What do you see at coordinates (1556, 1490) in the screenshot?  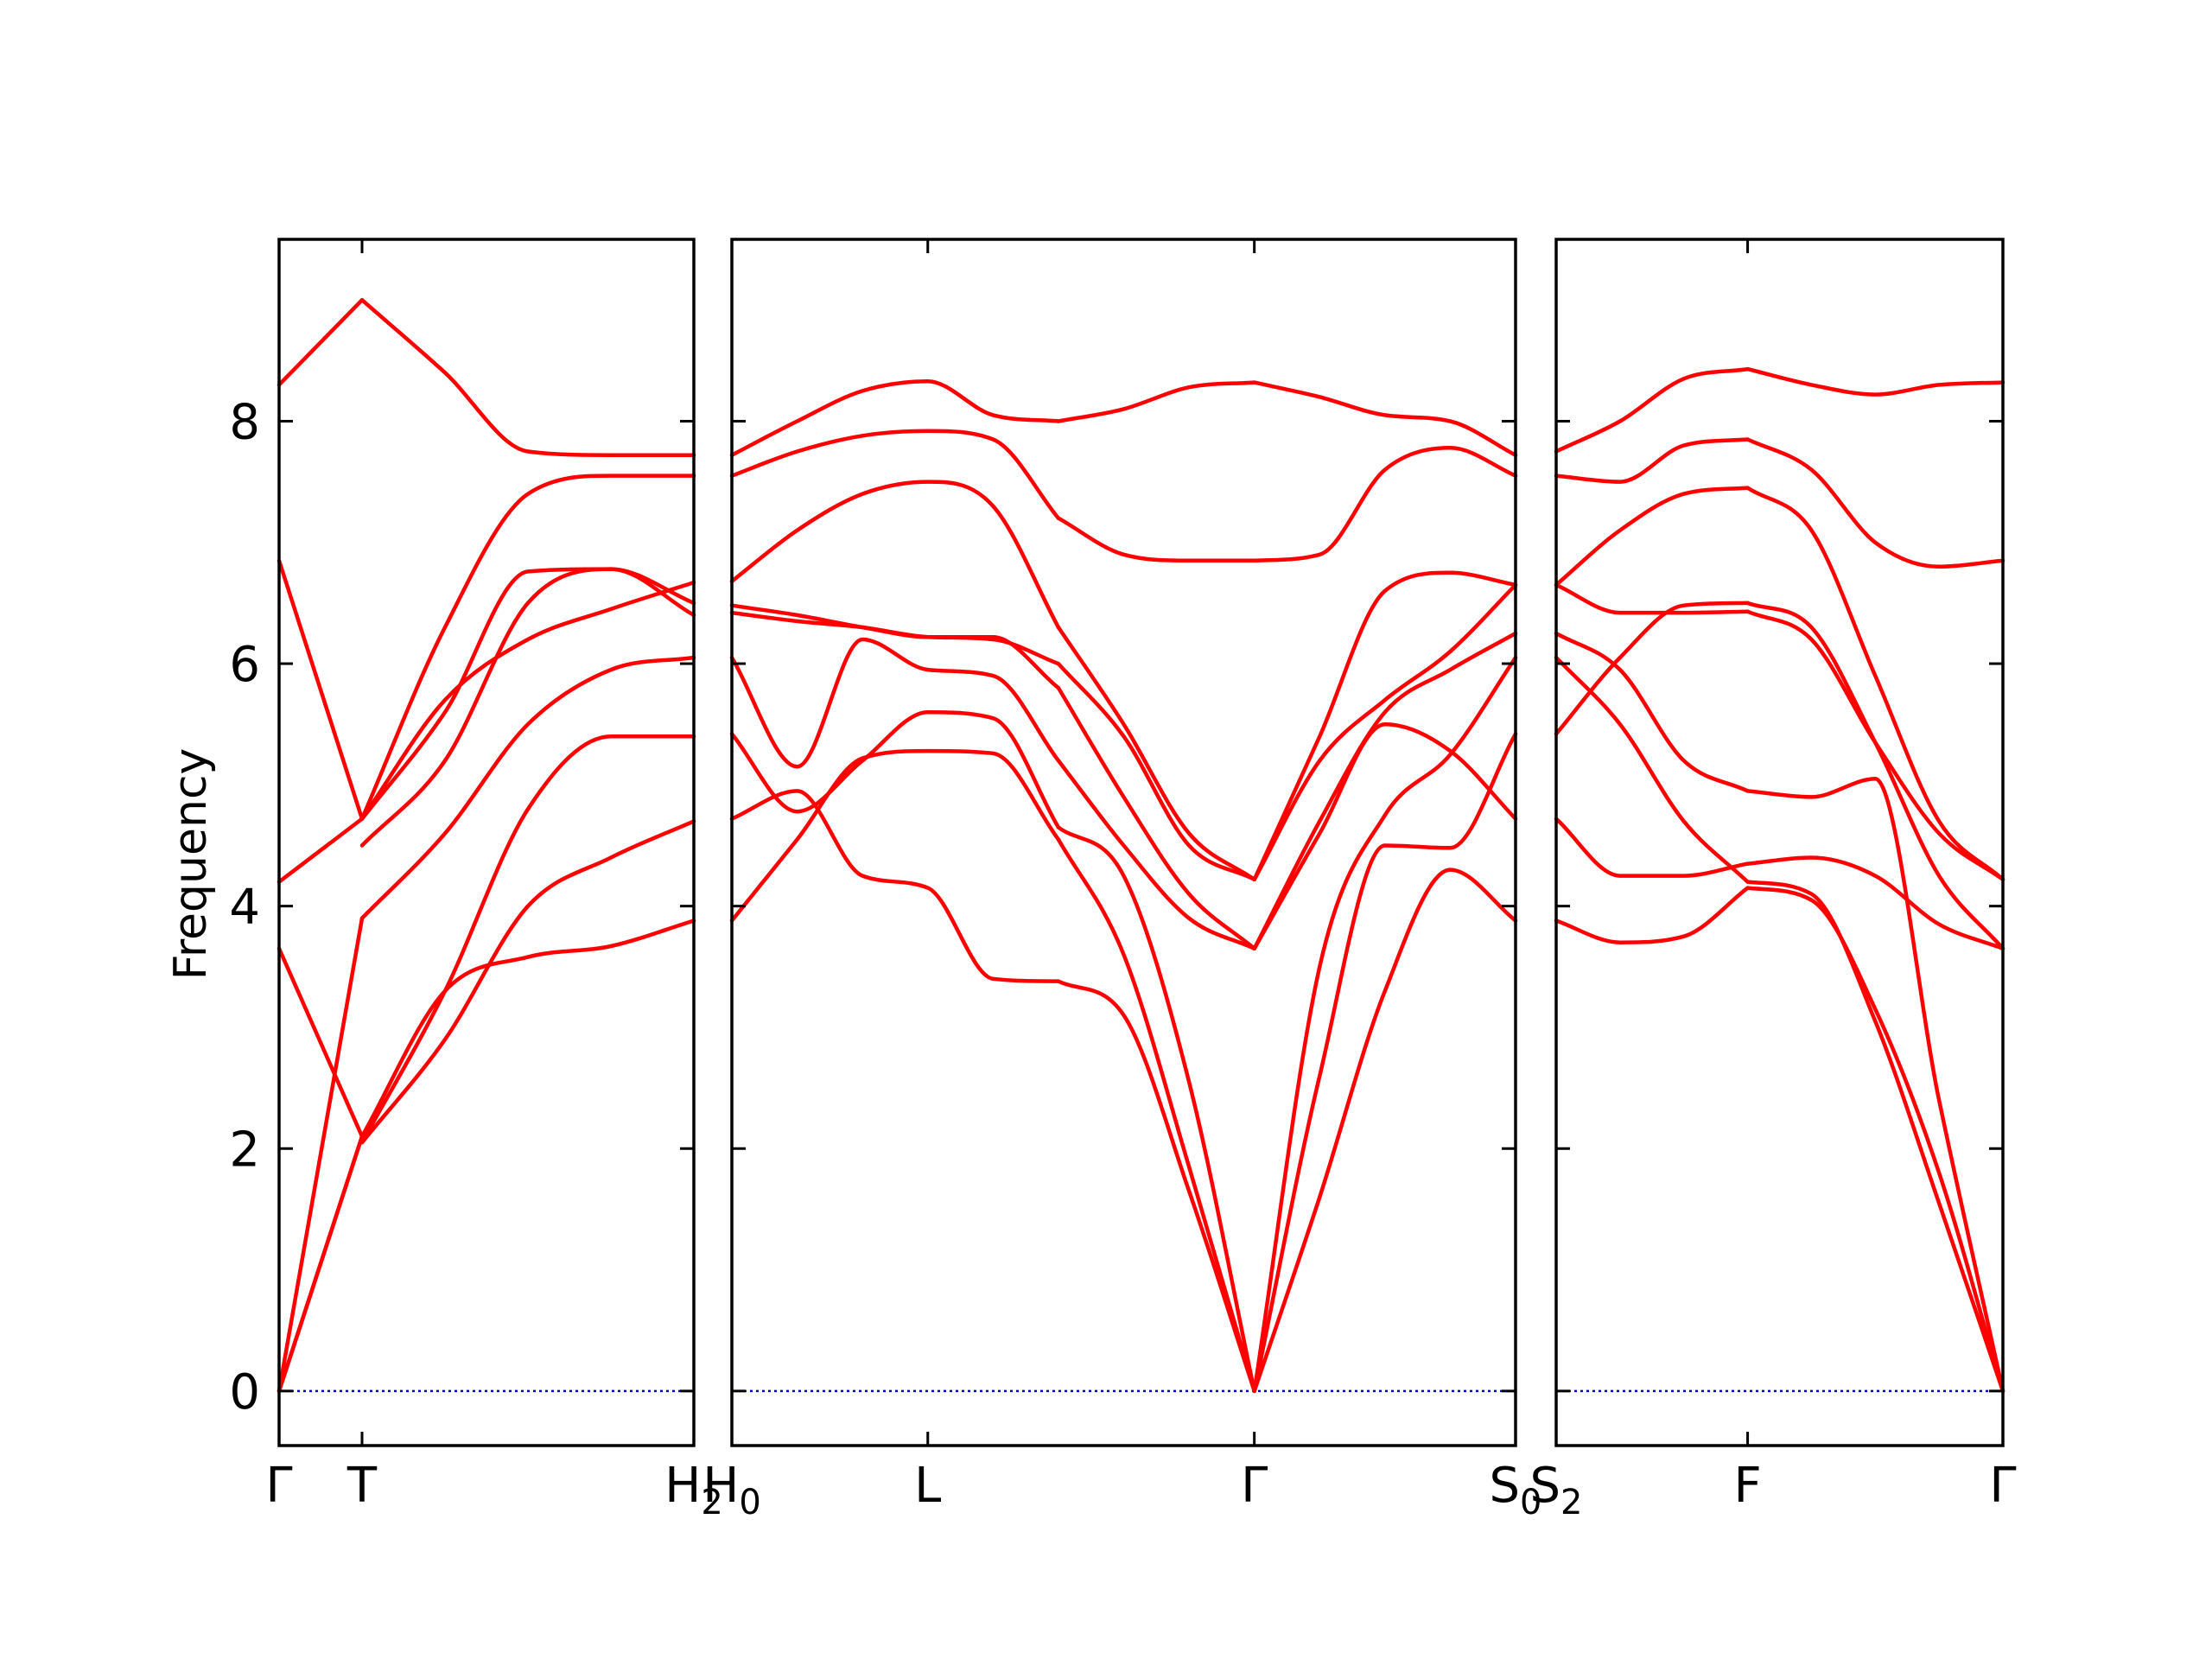 I see `xtick-label-p3-0: S2` at bounding box center [1556, 1490].